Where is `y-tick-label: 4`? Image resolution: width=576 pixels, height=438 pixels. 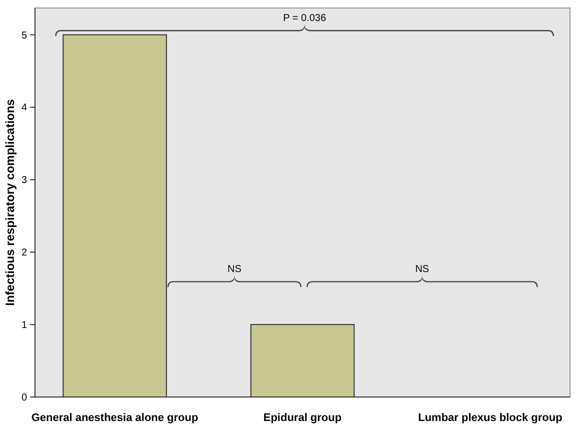 y-tick-label: 4 is located at coordinates (24, 108).